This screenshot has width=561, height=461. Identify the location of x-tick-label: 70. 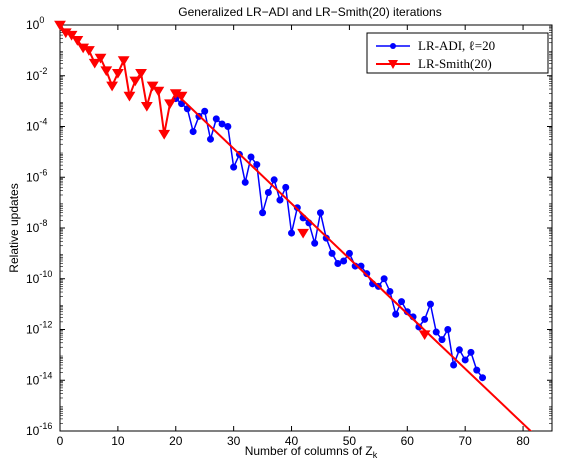
(465, 441).